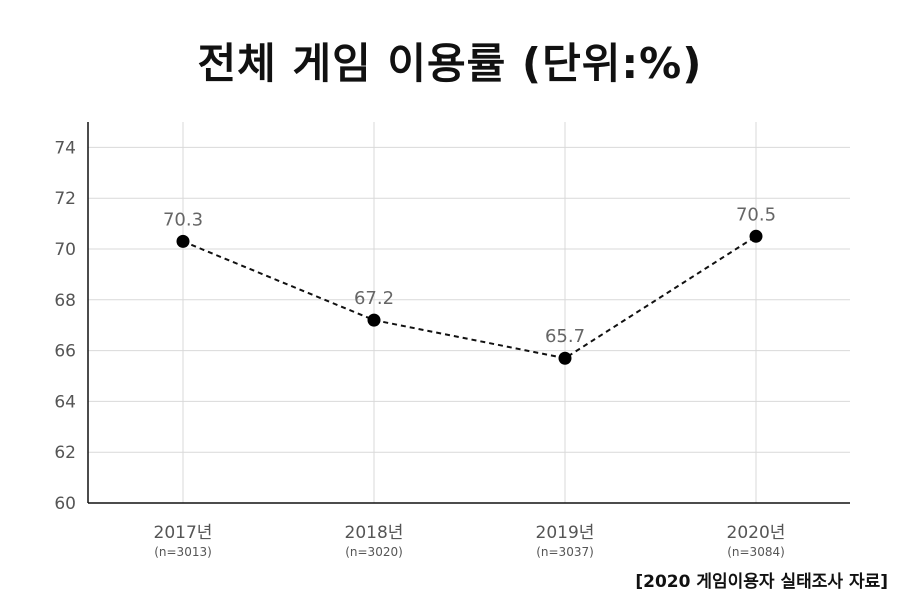  Describe the element at coordinates (761, 582) in the screenshot. I see `source-note: [2020 게임이용자 실태조사 자료]` at that location.